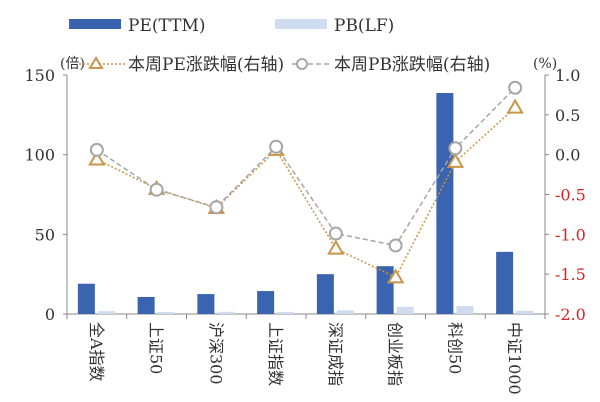 The image size is (600, 402). What do you see at coordinates (395, 354) in the screenshot?
I see `x-tick-label: 创业板指` at bounding box center [395, 354].